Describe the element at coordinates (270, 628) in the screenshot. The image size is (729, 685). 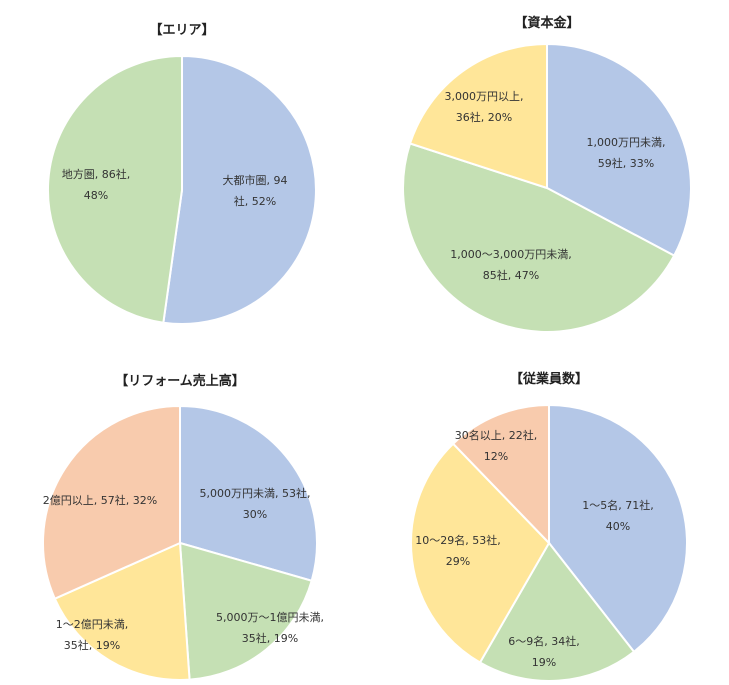
I see `data-label: 5,000万～1億円未満, 35社, 19%` at that location.